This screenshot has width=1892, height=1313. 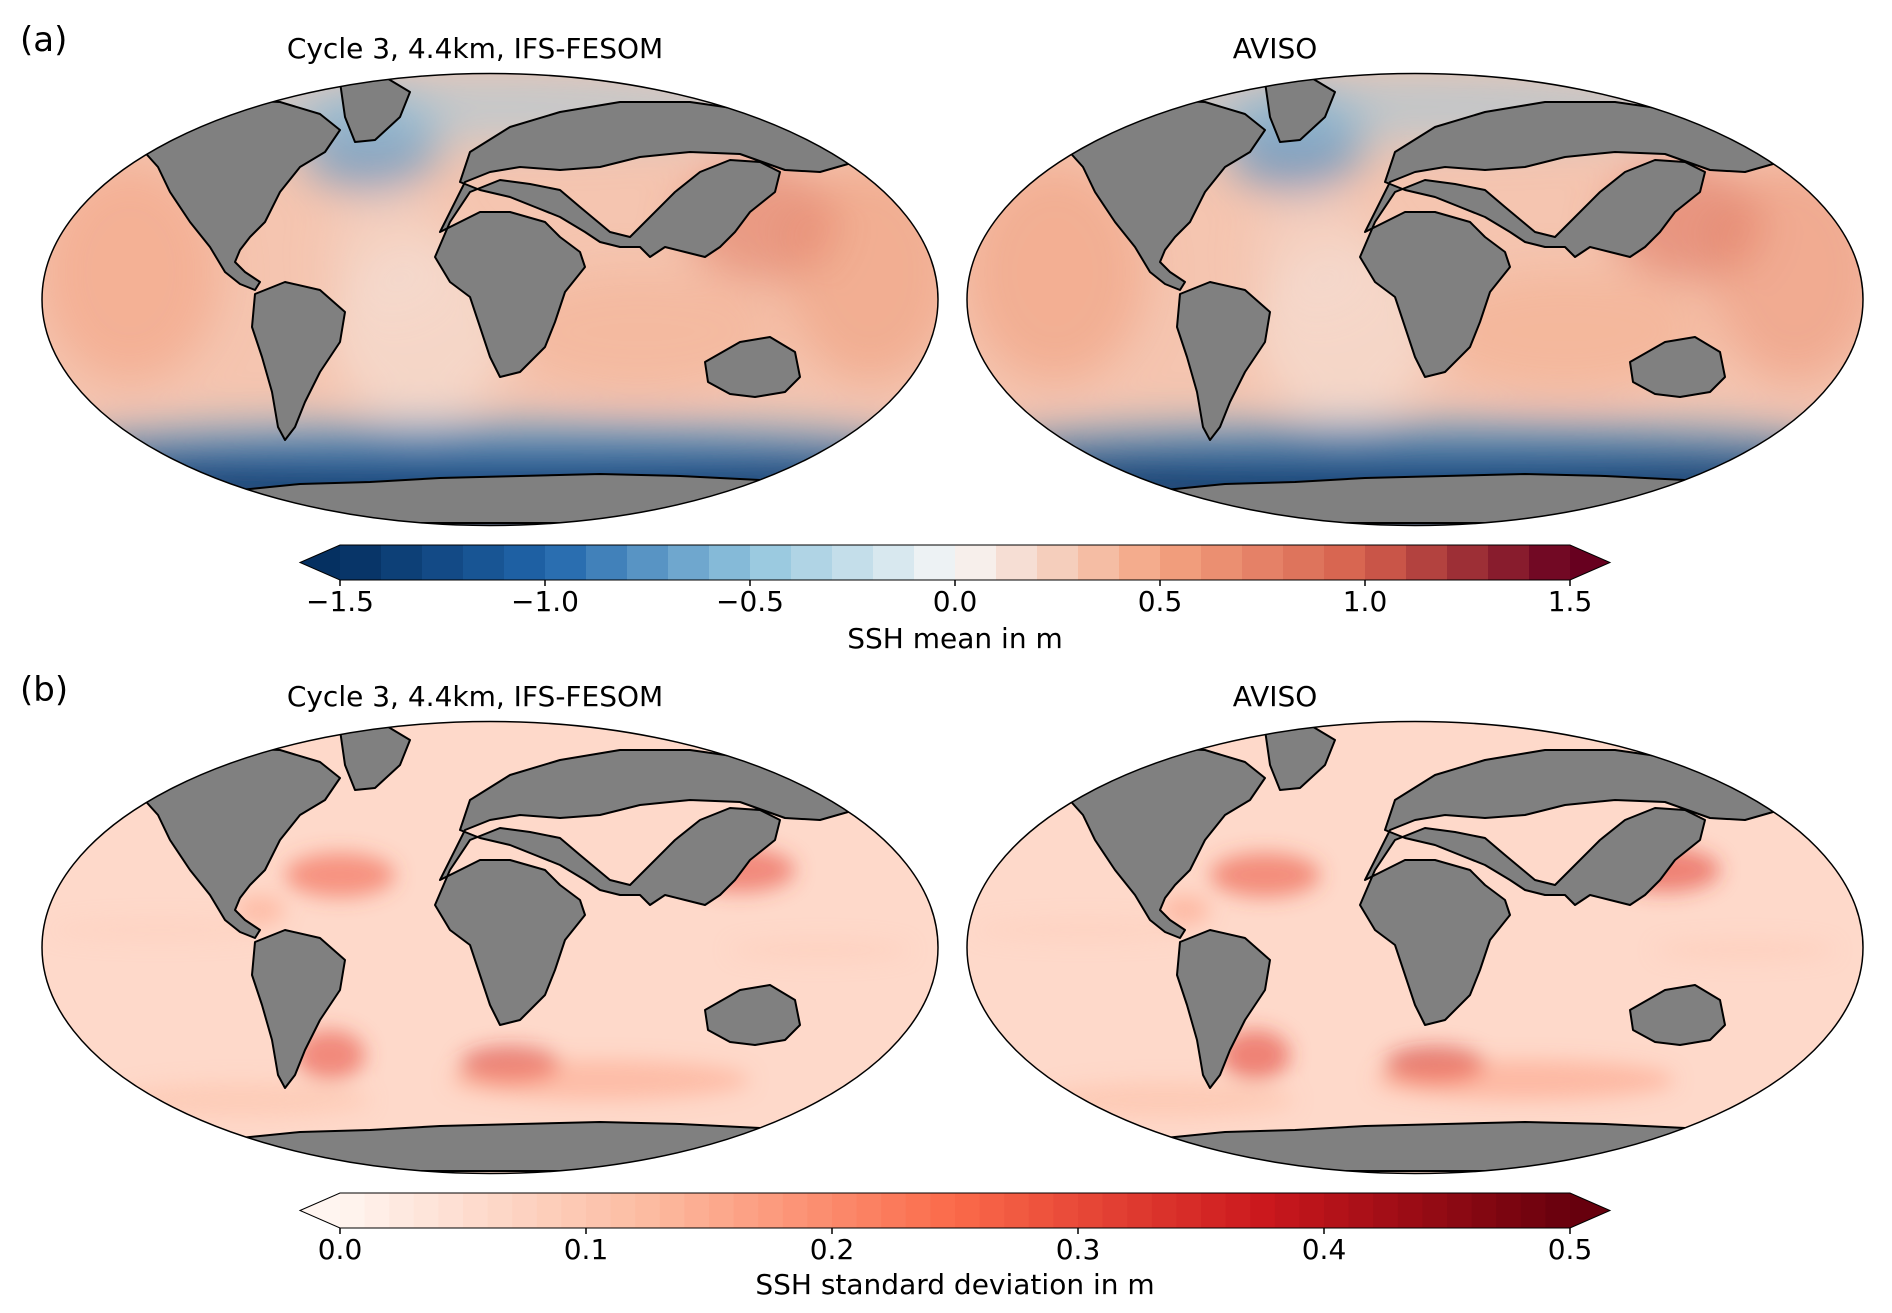 I want to click on colorbar-mean-tick: 1.5, so click(x=1570, y=601).